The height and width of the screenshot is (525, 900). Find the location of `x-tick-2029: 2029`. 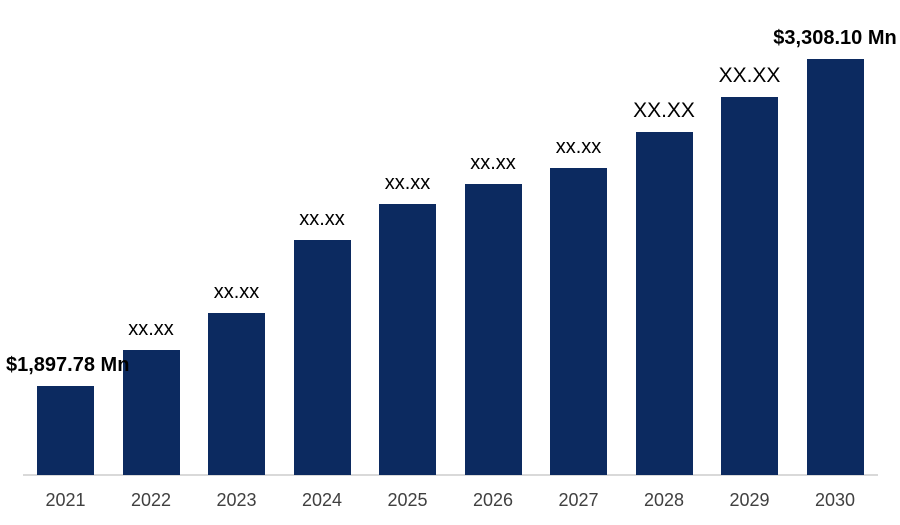

x-tick-2029: 2029 is located at coordinates (749, 500).